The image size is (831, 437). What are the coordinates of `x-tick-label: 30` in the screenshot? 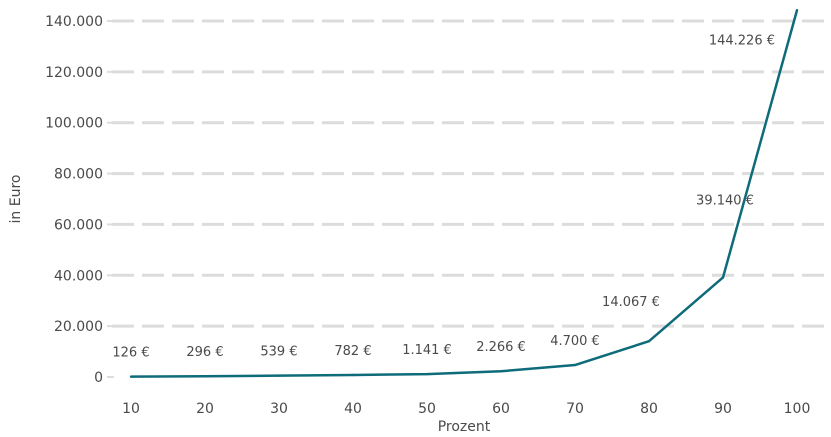 It's located at (279, 409).